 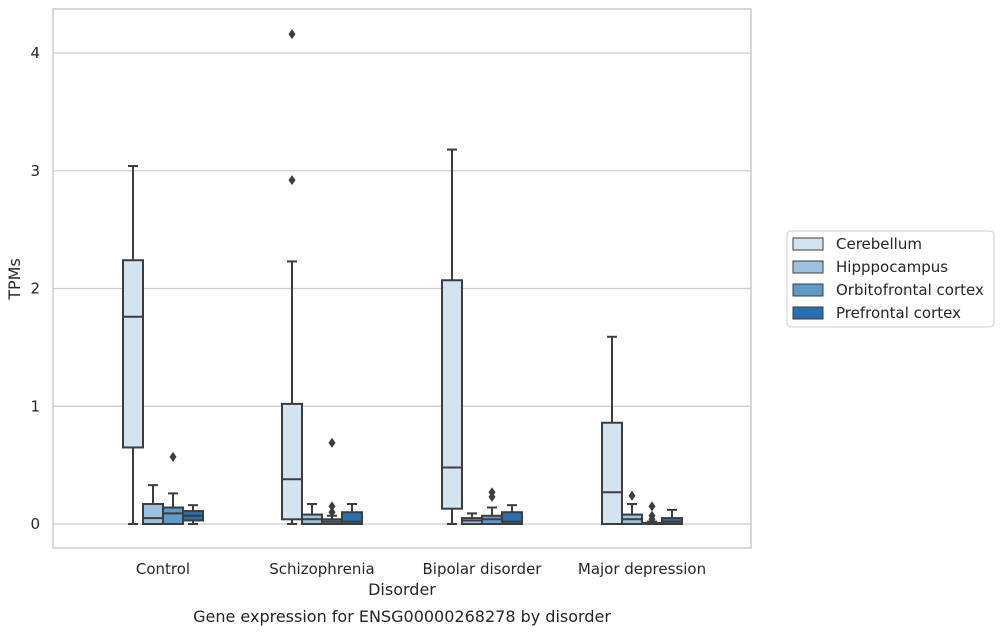 What do you see at coordinates (35, 53) in the screenshot?
I see `y-tick-label: 4` at bounding box center [35, 53].